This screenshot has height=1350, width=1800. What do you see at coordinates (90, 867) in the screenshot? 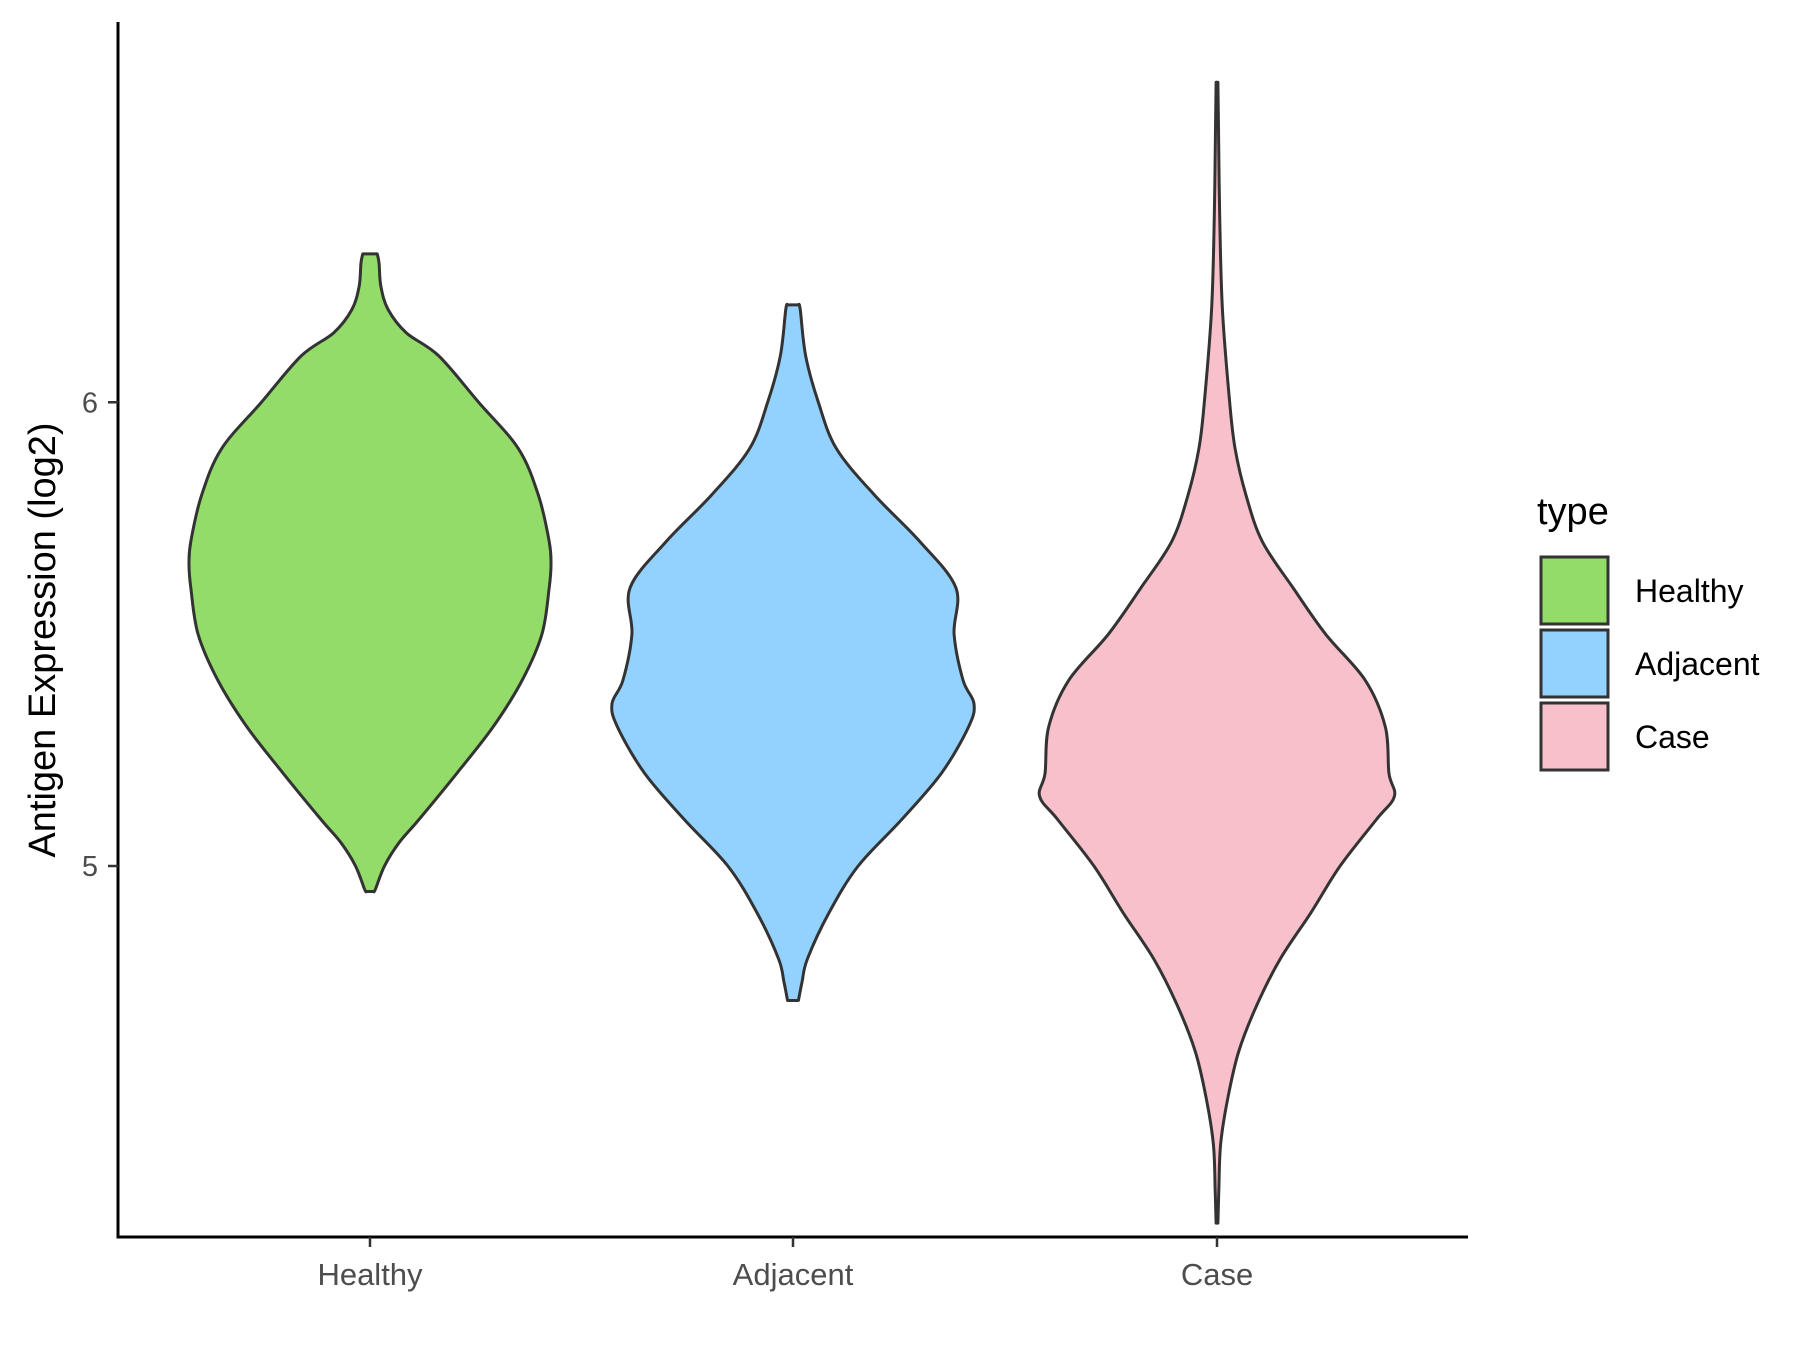
I see `y-tick-label: 5` at bounding box center [90, 867].